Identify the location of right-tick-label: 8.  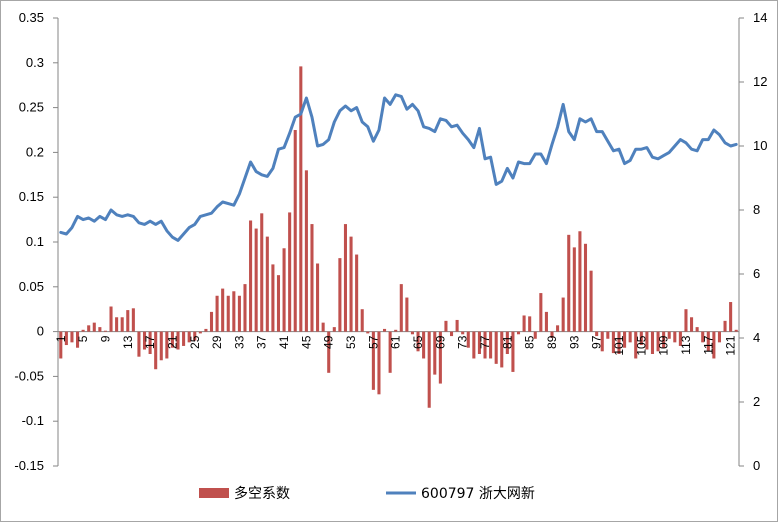
(756, 209).